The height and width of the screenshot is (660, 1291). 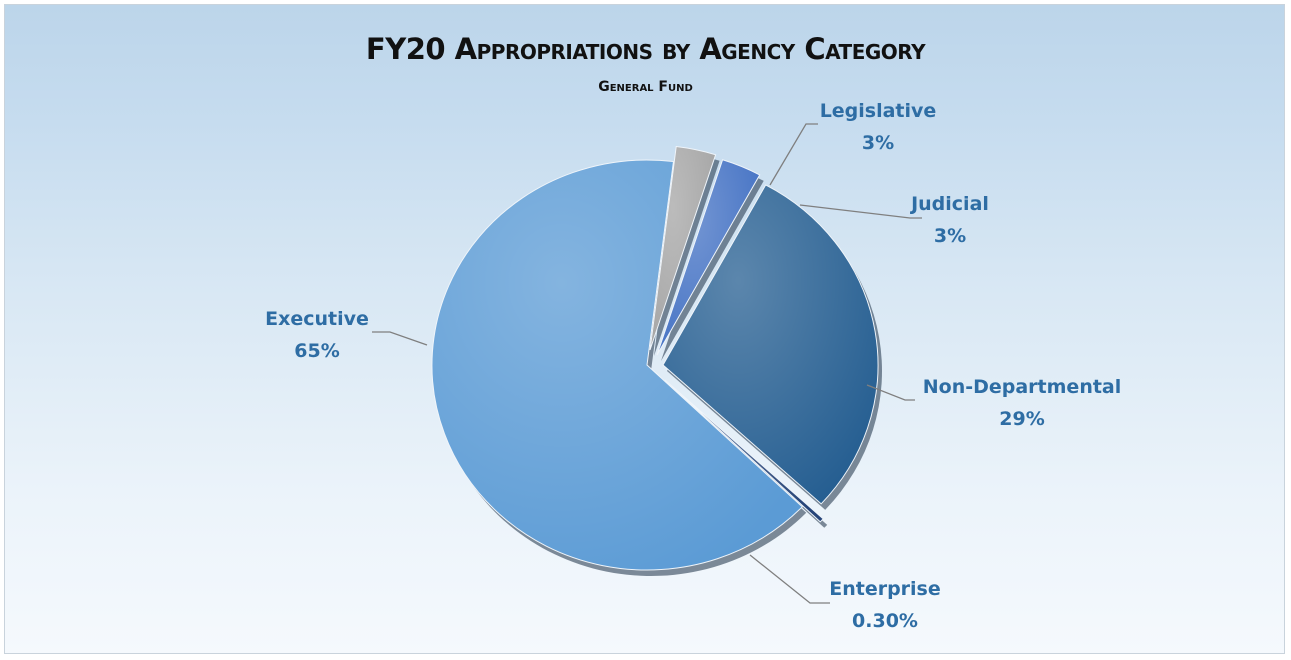 I want to click on leader-line-executive, so click(x=400, y=338).